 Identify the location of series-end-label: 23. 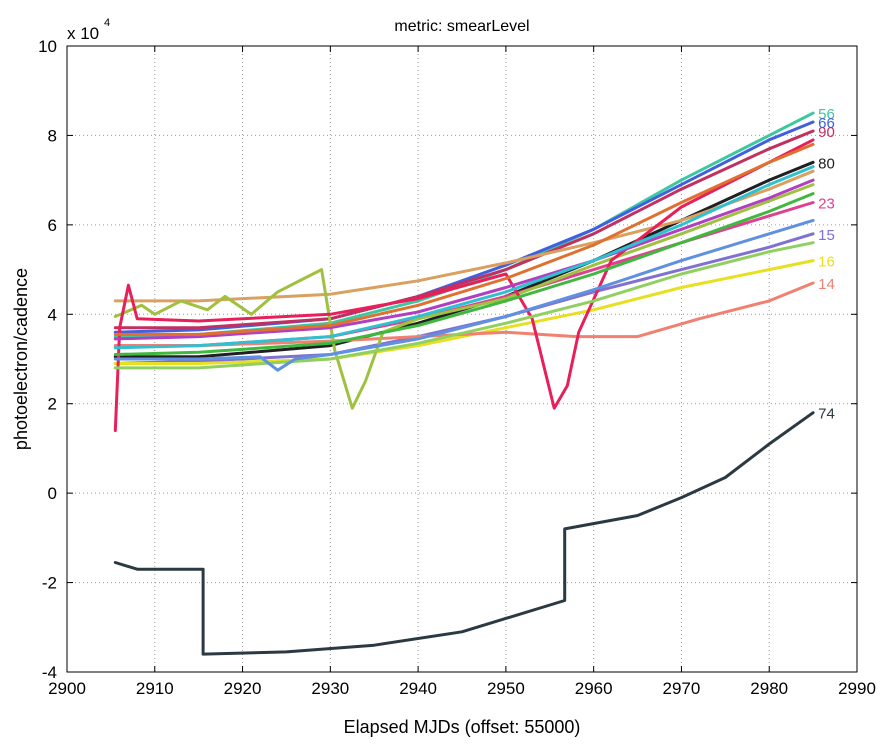
(826, 204).